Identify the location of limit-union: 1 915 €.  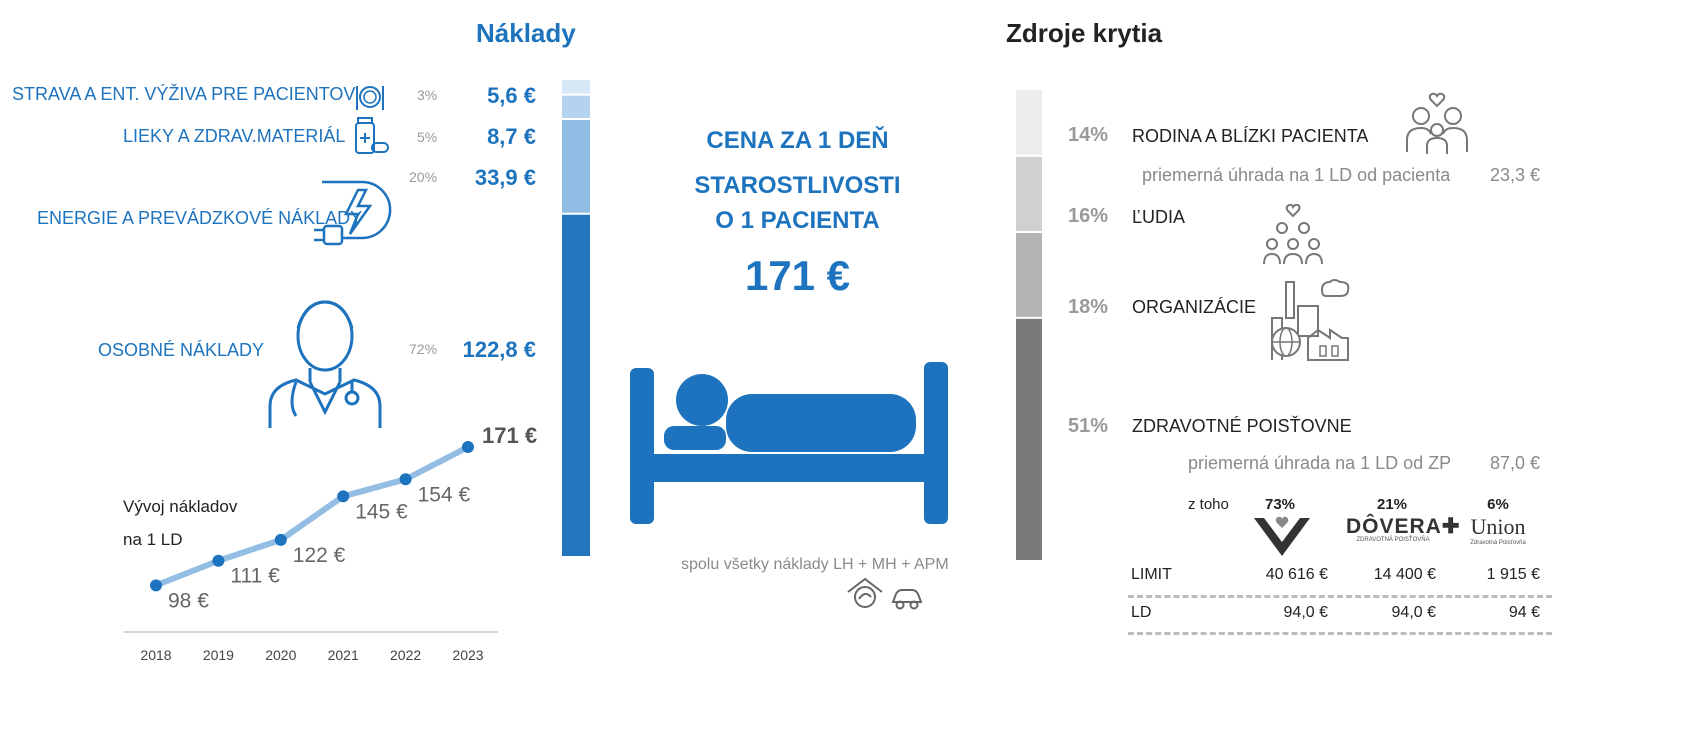
(1513, 574).